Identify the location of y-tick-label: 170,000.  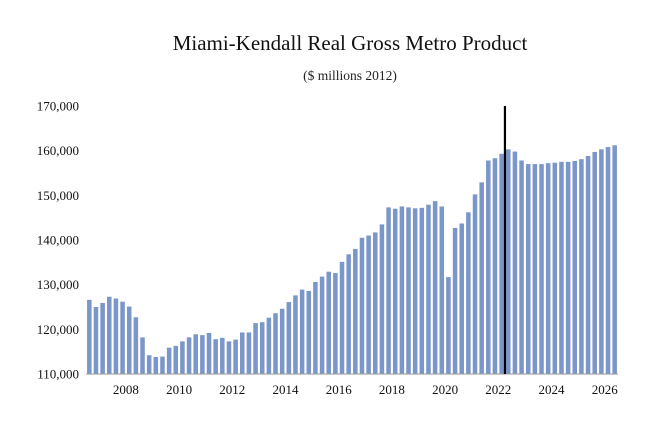
(58, 106).